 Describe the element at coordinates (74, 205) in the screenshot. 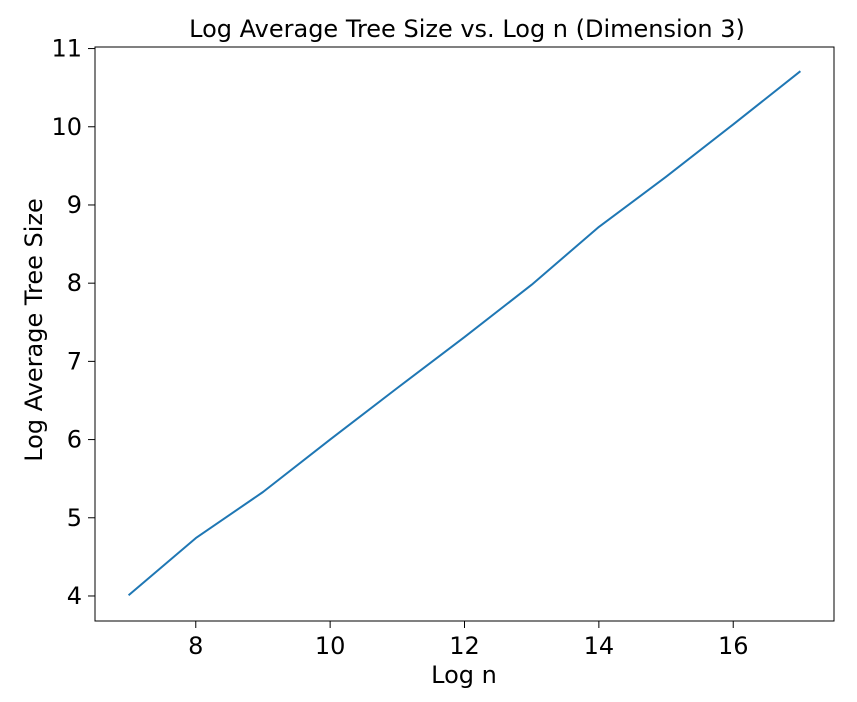

I see `y-tick-label: 9` at that location.